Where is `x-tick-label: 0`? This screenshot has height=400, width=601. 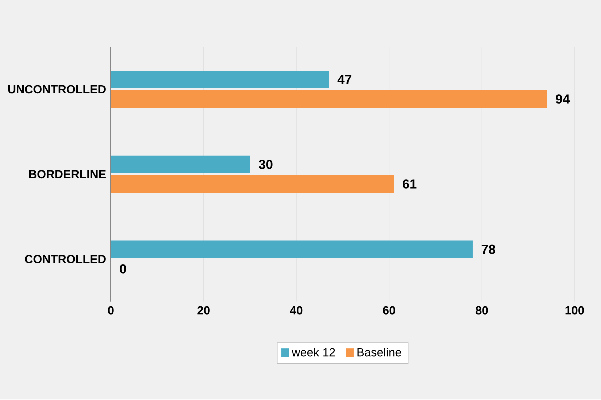
x-tick-label: 0 is located at coordinates (111, 310).